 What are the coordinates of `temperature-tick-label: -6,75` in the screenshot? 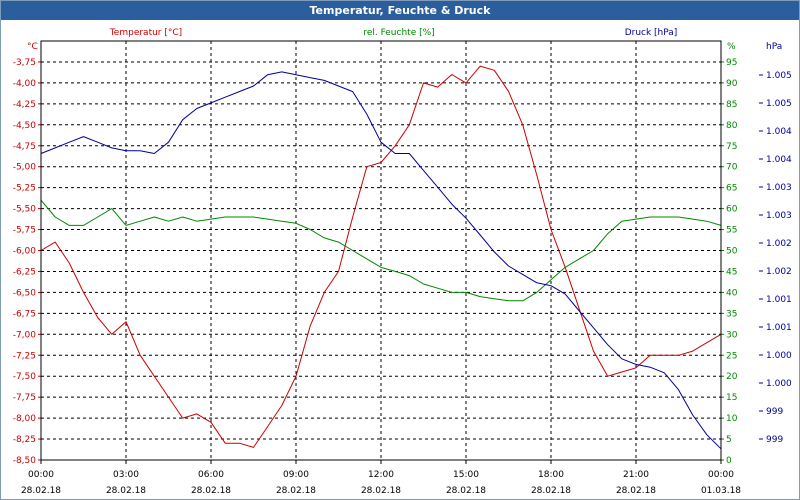 It's located at (24, 314).